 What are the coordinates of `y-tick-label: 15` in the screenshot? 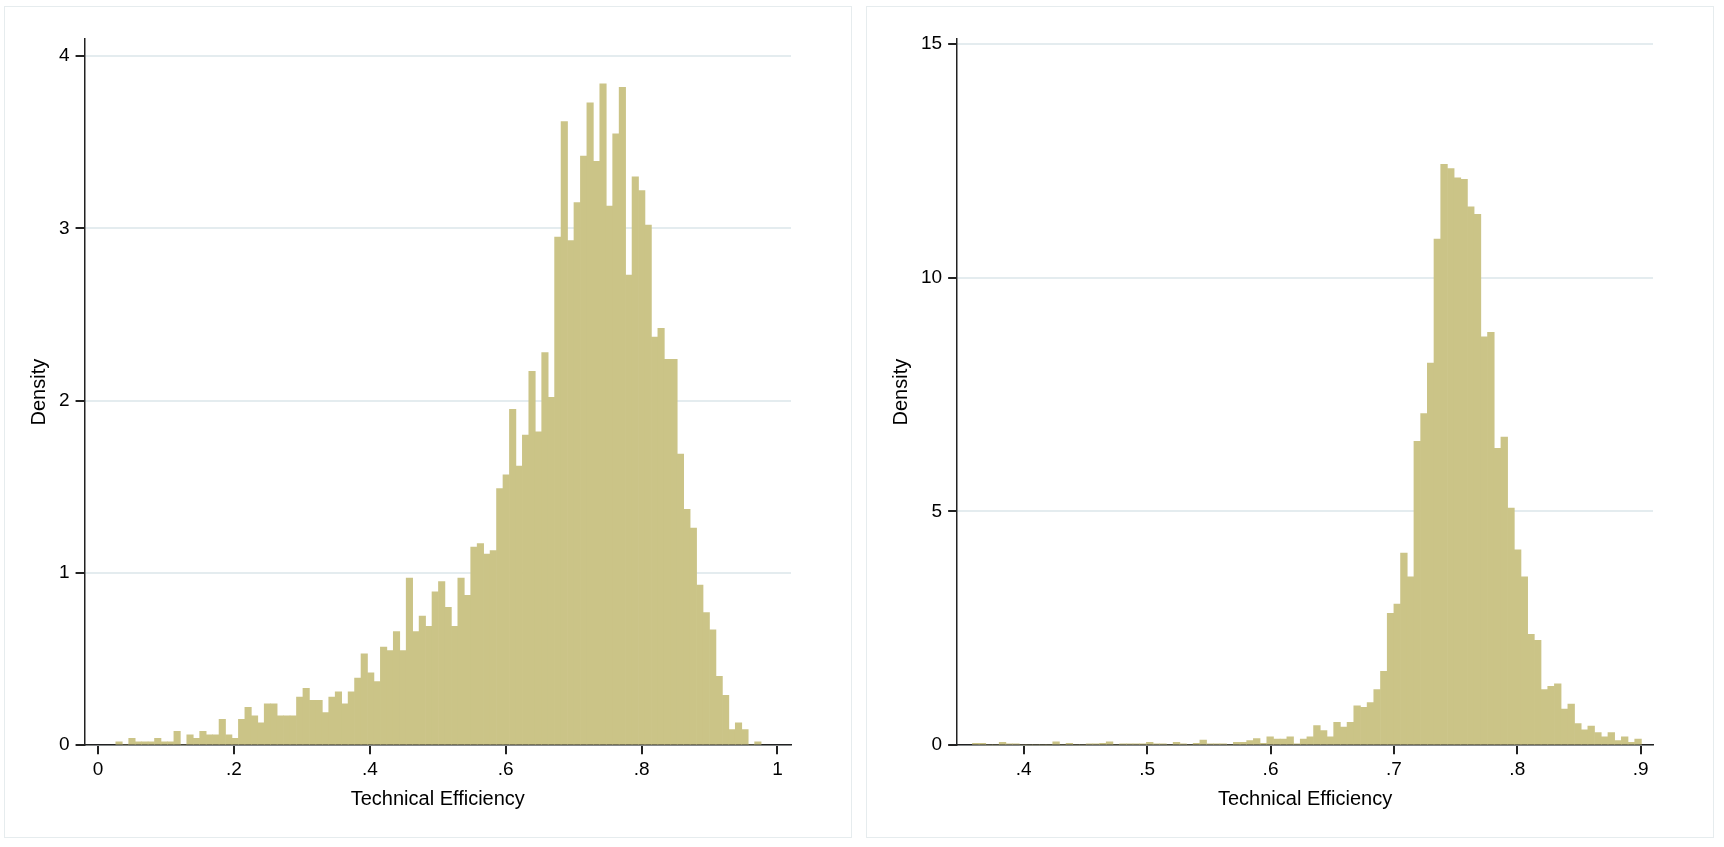 It's located at (931, 42).